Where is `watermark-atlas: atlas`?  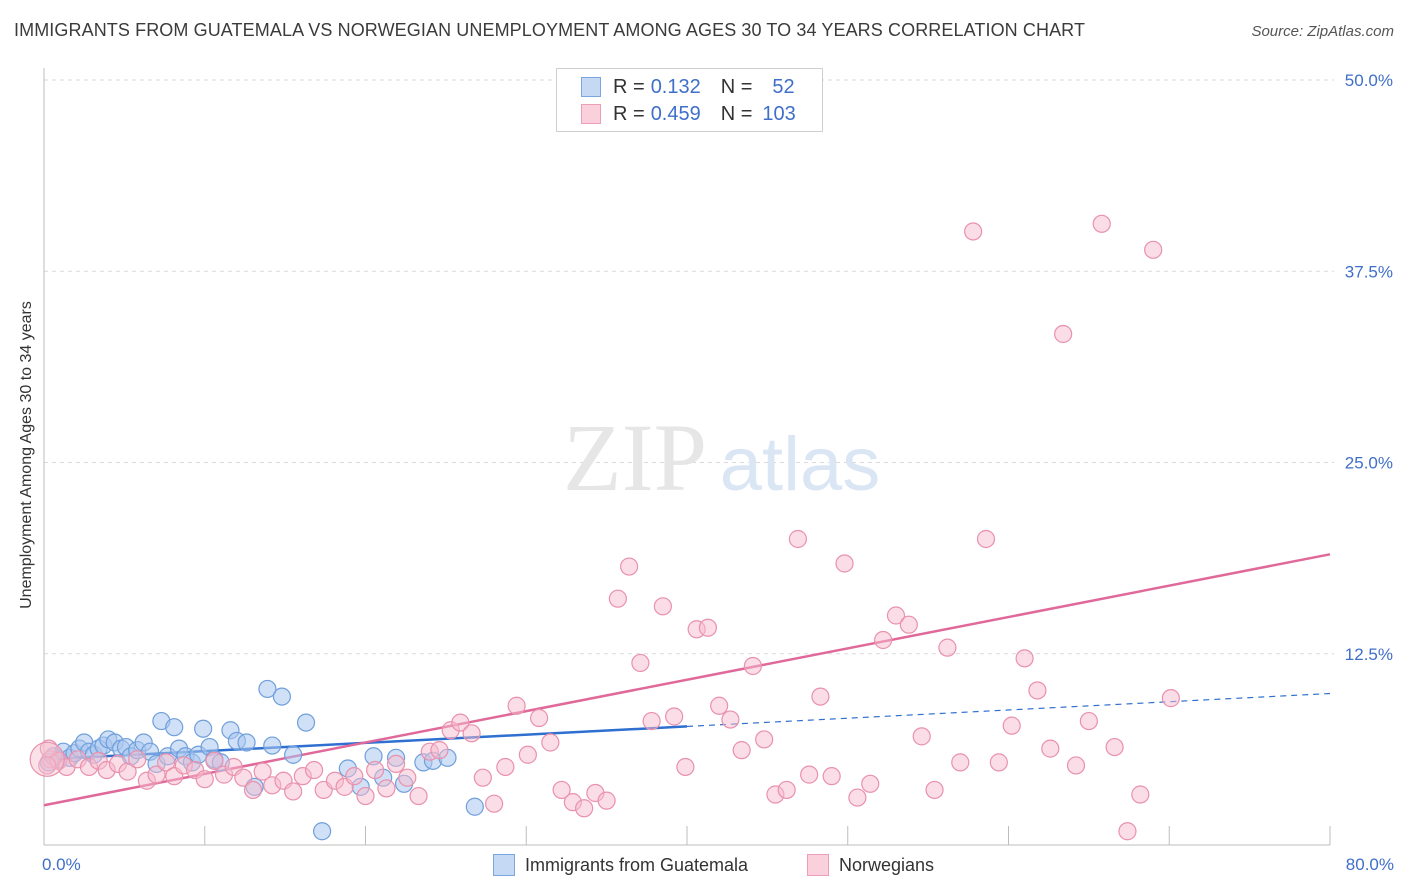
watermark-atlas: atlas is located at coordinates (800, 464).